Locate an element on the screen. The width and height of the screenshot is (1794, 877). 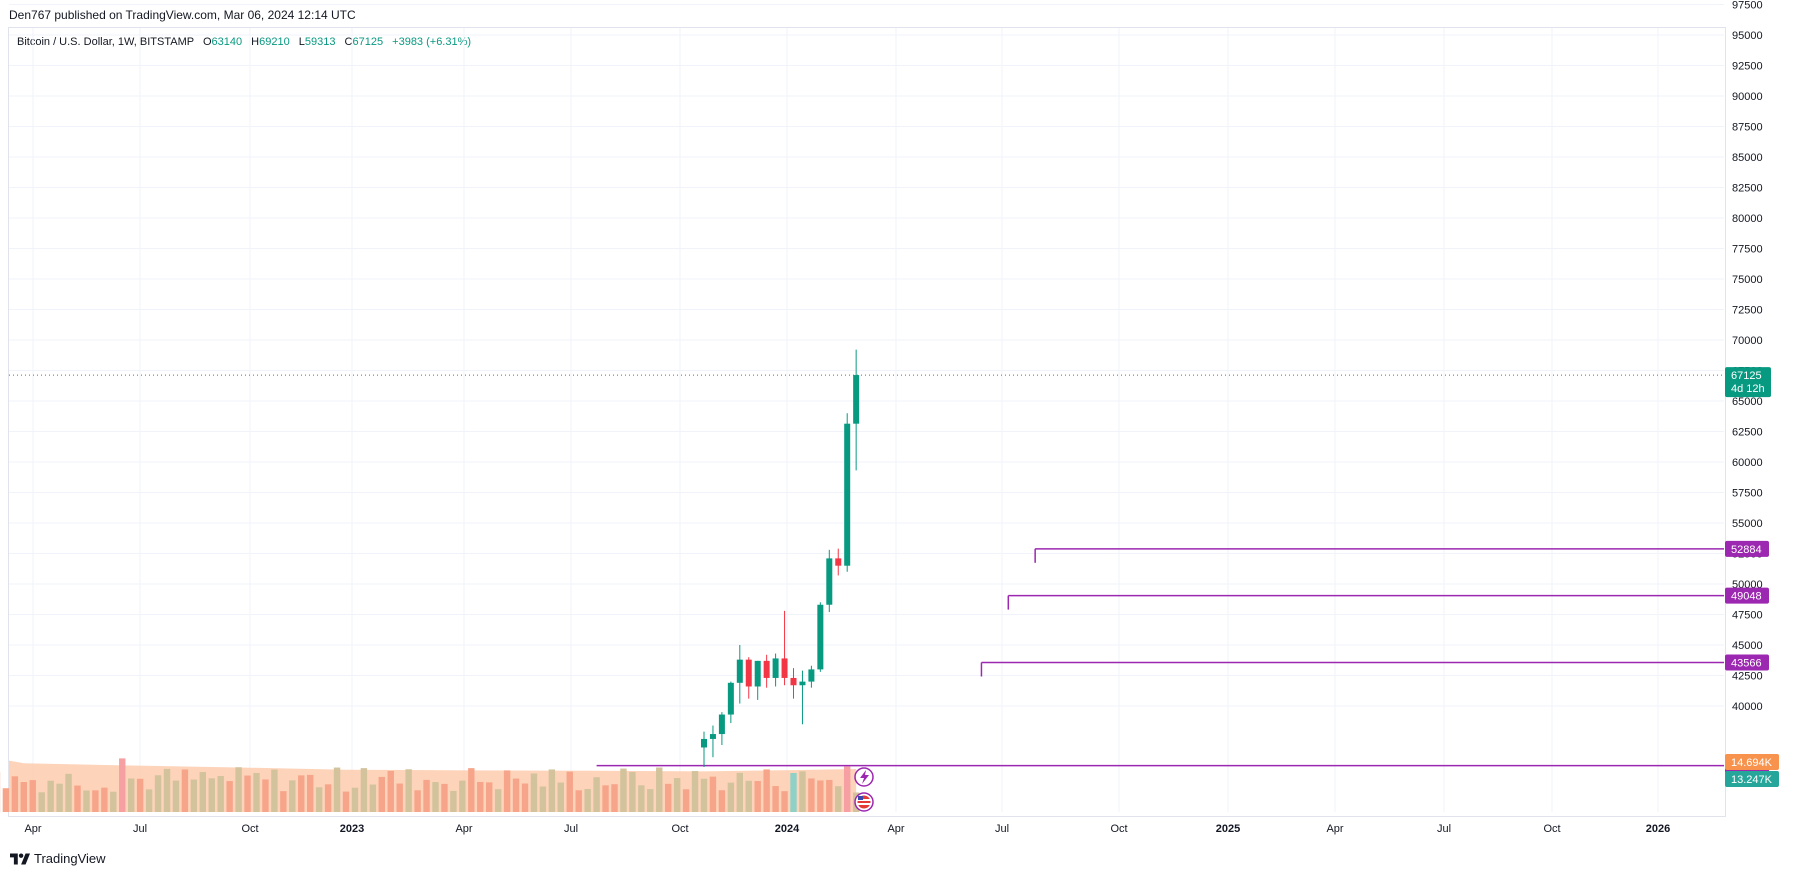
time-tick-label: 2024 is located at coordinates (787, 829).